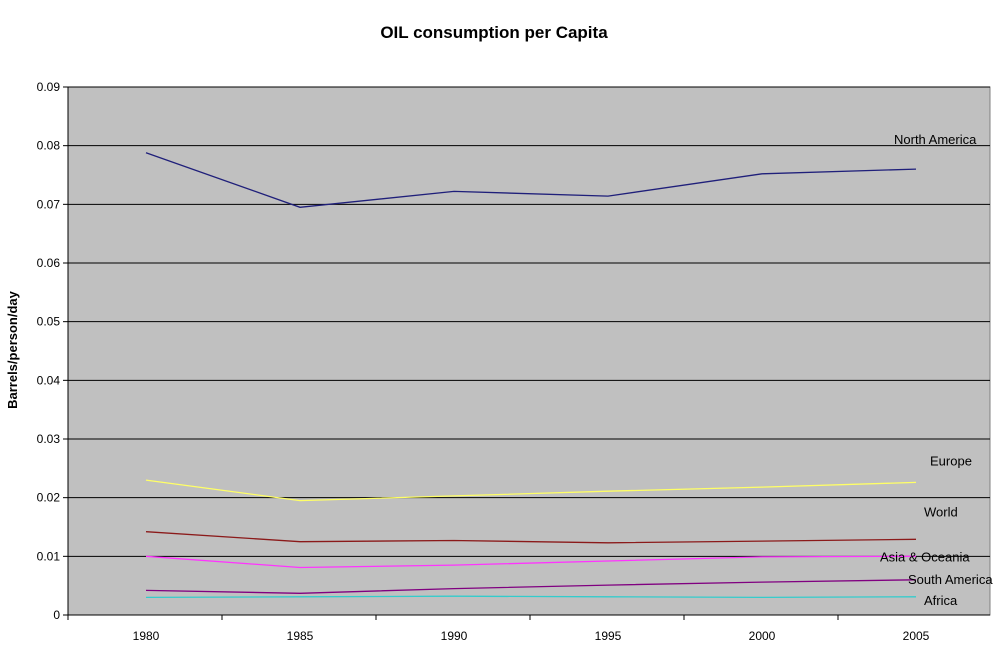 The image size is (1004, 659). Describe the element at coordinates (498, 629) in the screenshot. I see `x-tick-labels: 1980 1985 1990 1995 2000 2005` at that location.